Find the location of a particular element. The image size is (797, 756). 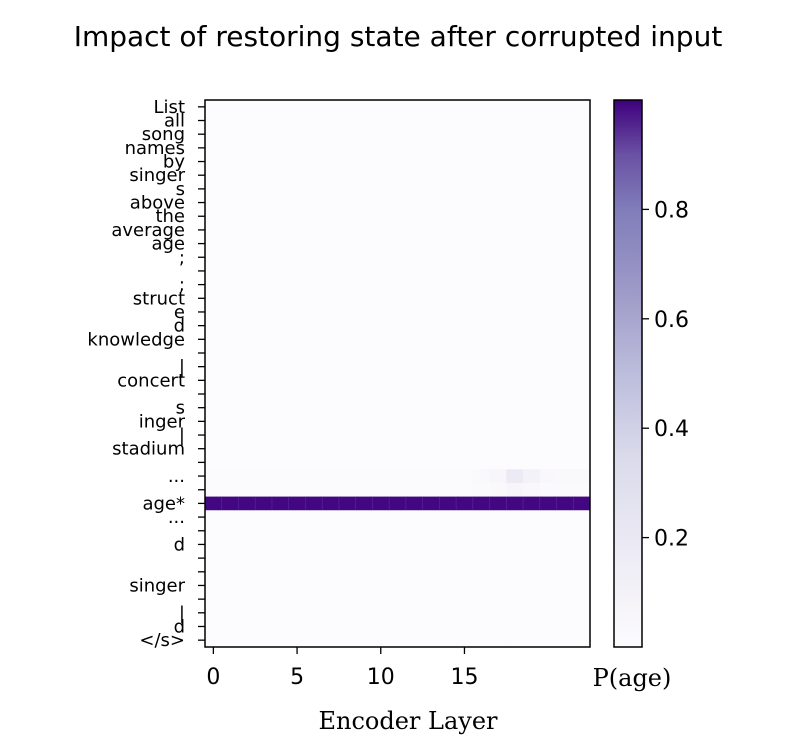

colorbar-tick-label: 0.4 is located at coordinates (671, 429).